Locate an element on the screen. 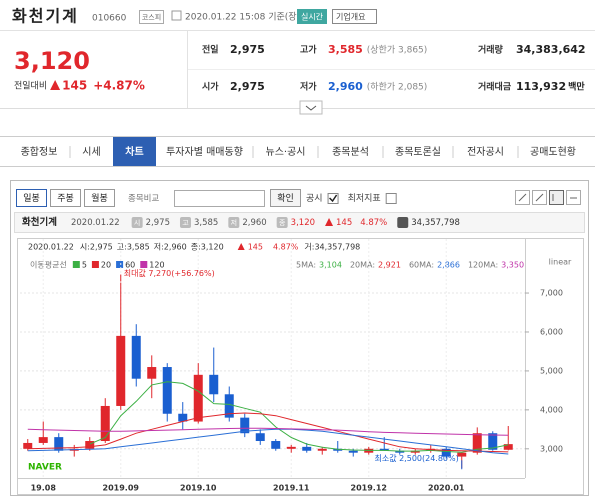  scale-label: linear is located at coordinates (560, 262).